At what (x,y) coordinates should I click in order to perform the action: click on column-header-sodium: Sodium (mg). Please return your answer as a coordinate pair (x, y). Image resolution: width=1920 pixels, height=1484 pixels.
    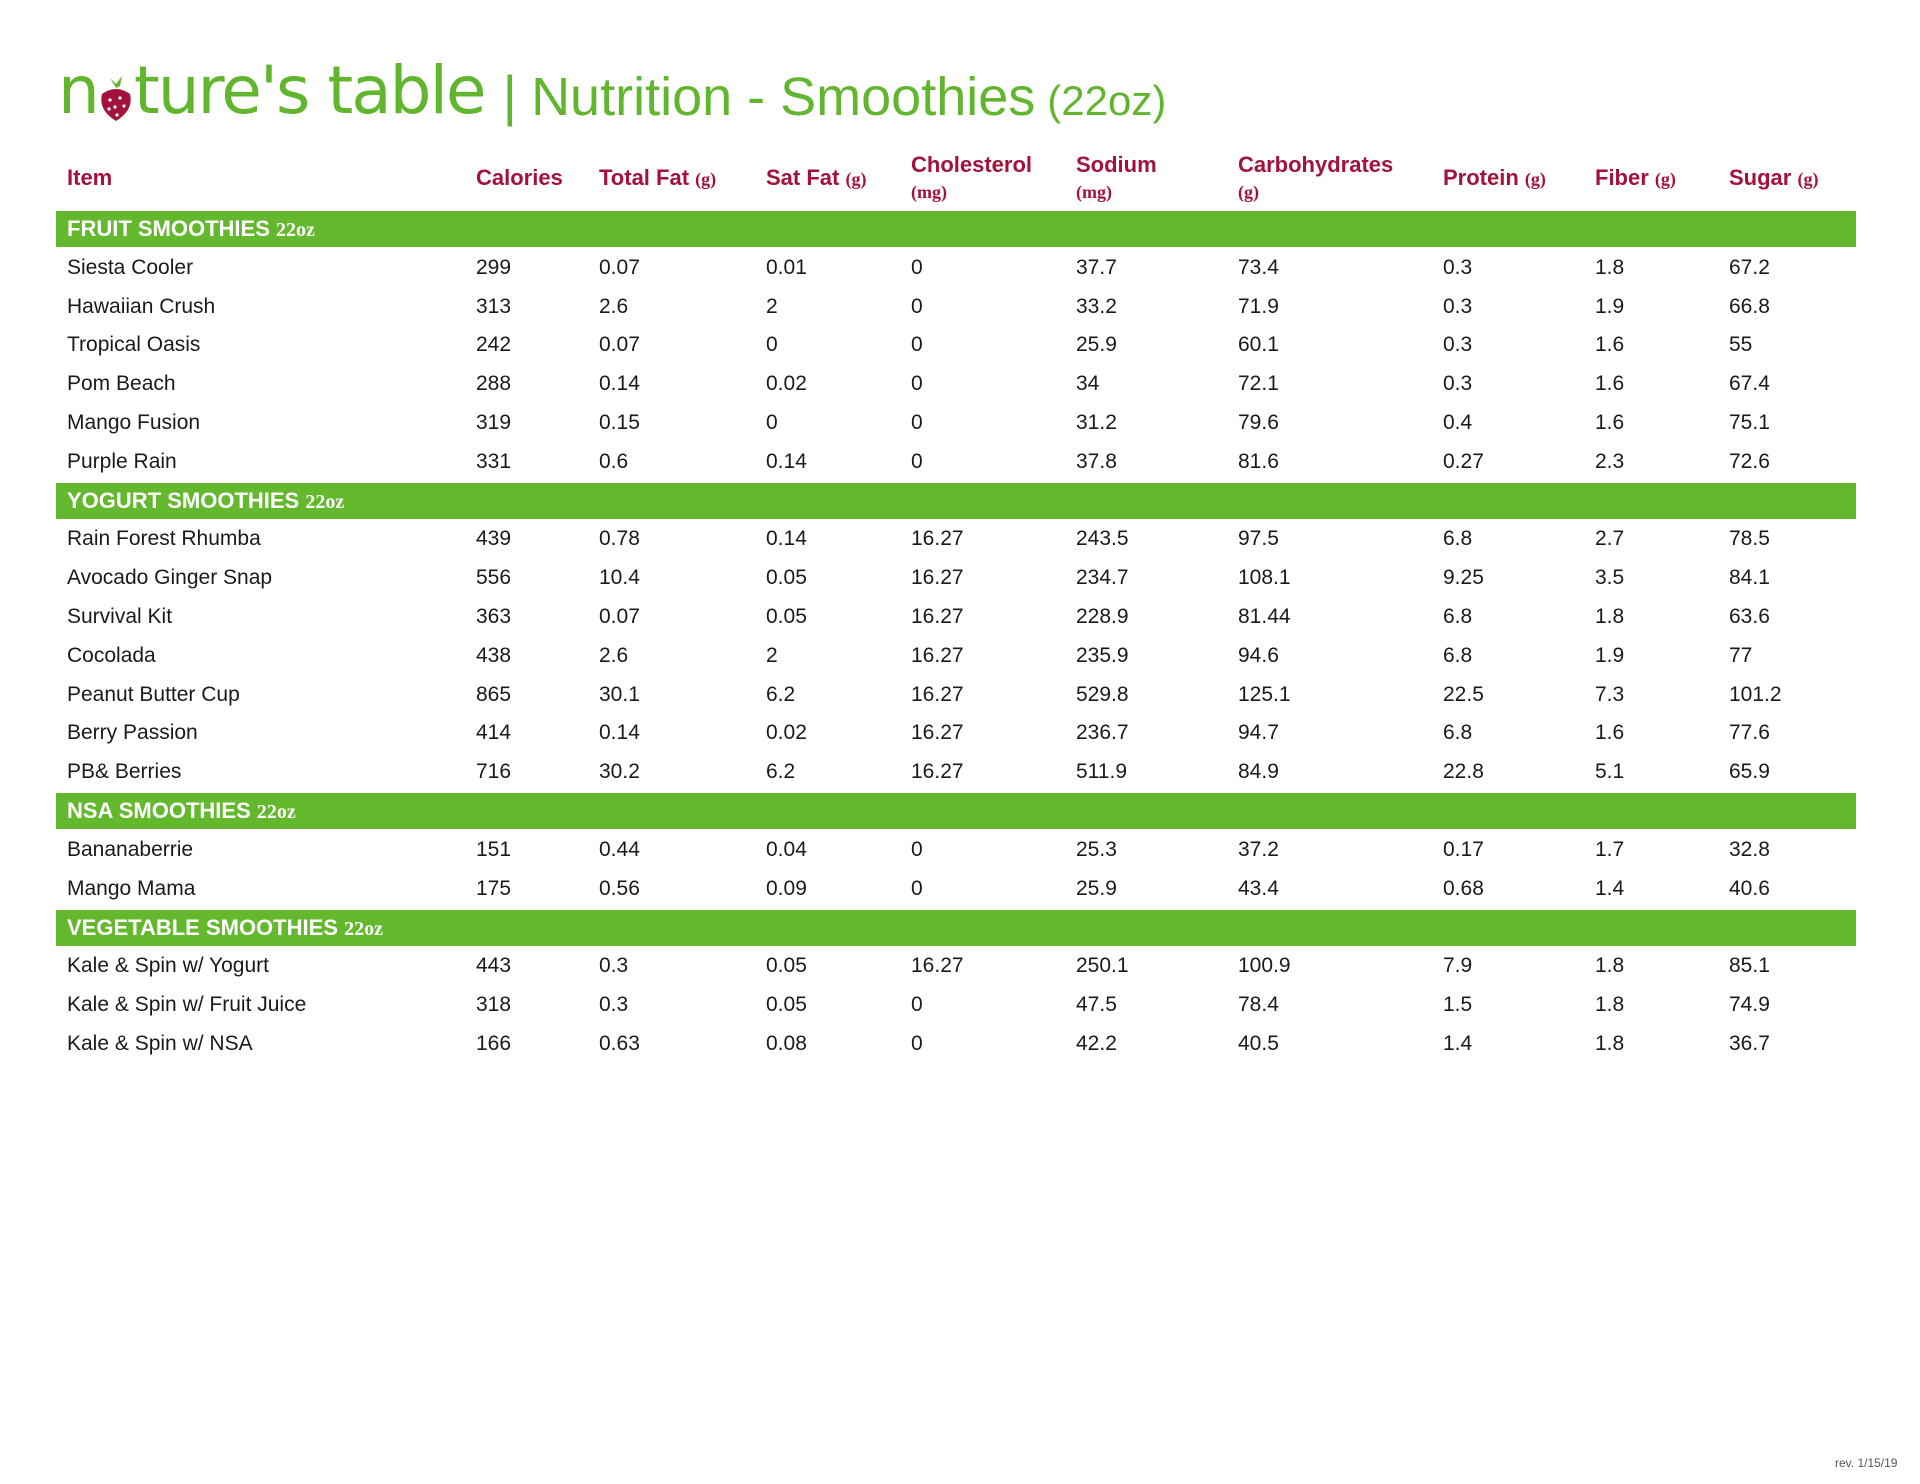
    Looking at the image, I should click on (1116, 178).